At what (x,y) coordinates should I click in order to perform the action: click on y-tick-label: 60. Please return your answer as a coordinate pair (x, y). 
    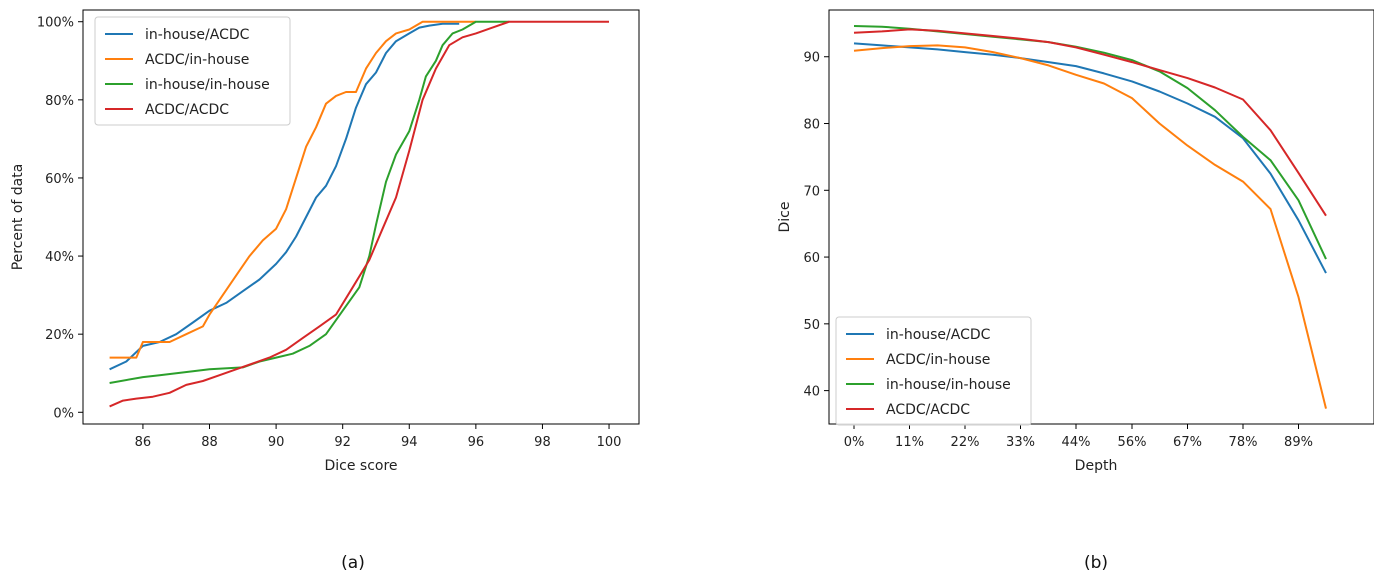
    Looking at the image, I should click on (811, 258).